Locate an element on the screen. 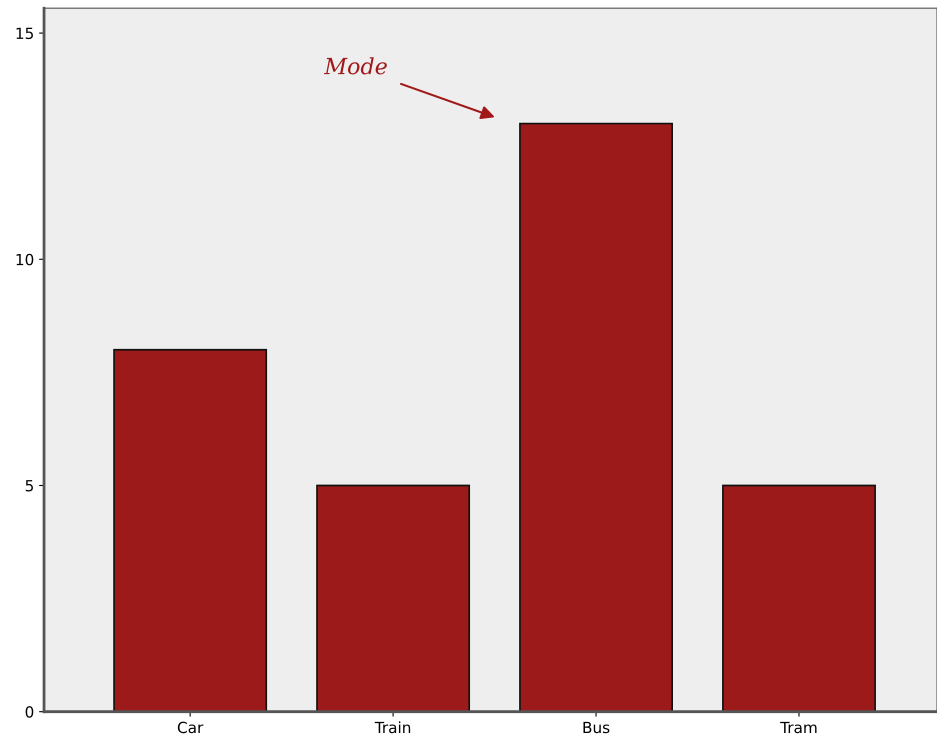  y-tick-label: 15 is located at coordinates (24, 34).